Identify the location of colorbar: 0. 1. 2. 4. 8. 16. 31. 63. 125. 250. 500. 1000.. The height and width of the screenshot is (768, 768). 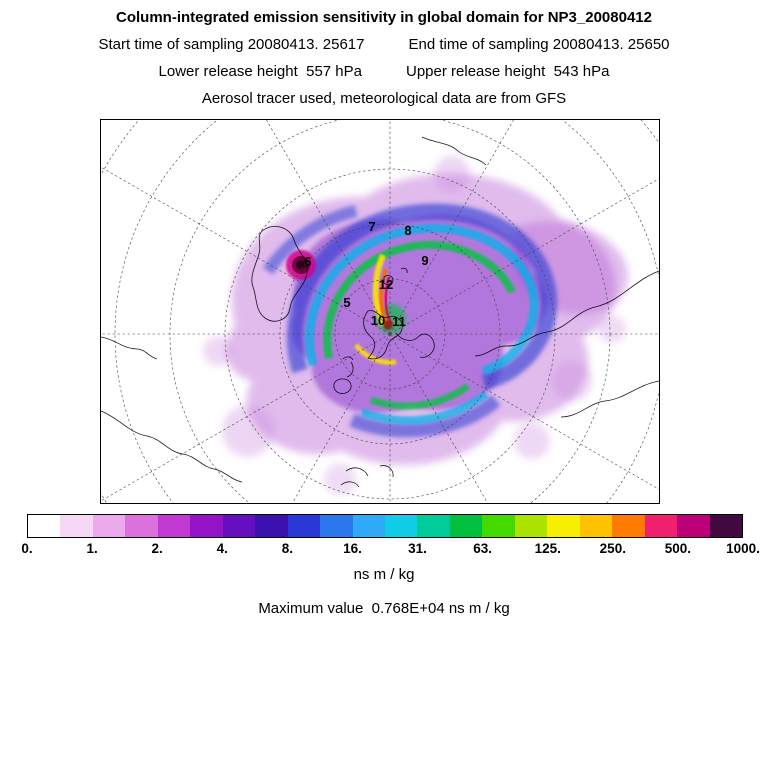
(390, 536).